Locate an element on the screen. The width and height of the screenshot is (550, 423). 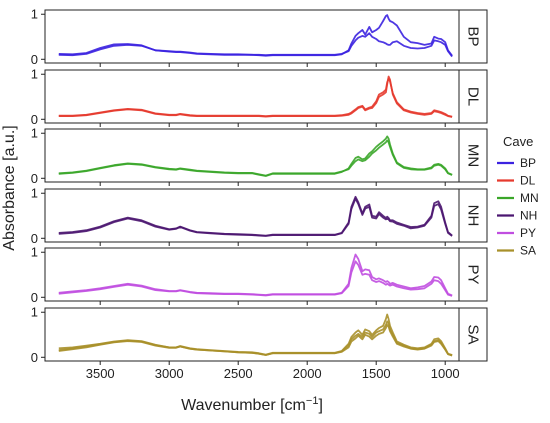
legend-label-sa: SA is located at coordinates (528, 251).